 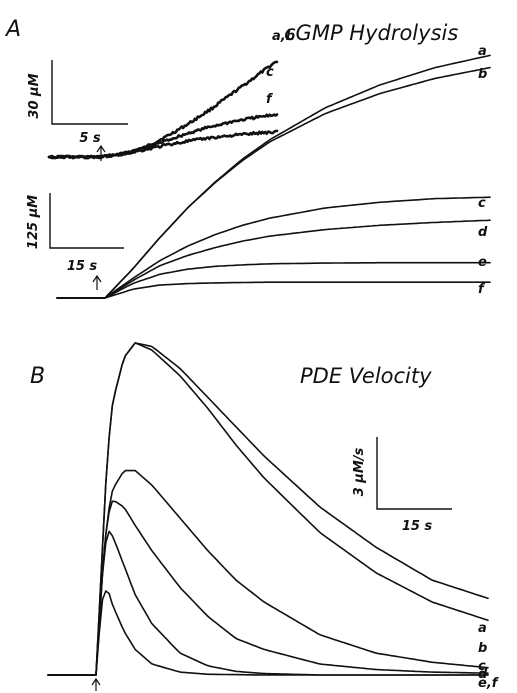 I want to click on curve-label-1-3: d, so click(x=483, y=232).